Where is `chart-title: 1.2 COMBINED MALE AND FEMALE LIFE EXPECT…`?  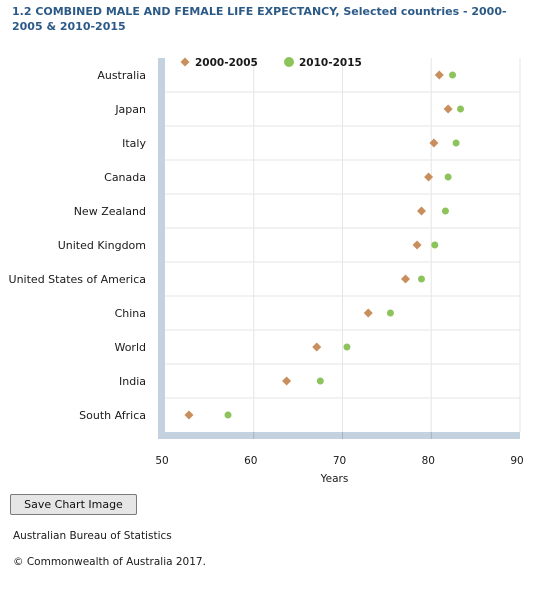 chart-title: 1.2 COMBINED MALE AND FEMALE LIFE EXPECT… is located at coordinates (259, 19).